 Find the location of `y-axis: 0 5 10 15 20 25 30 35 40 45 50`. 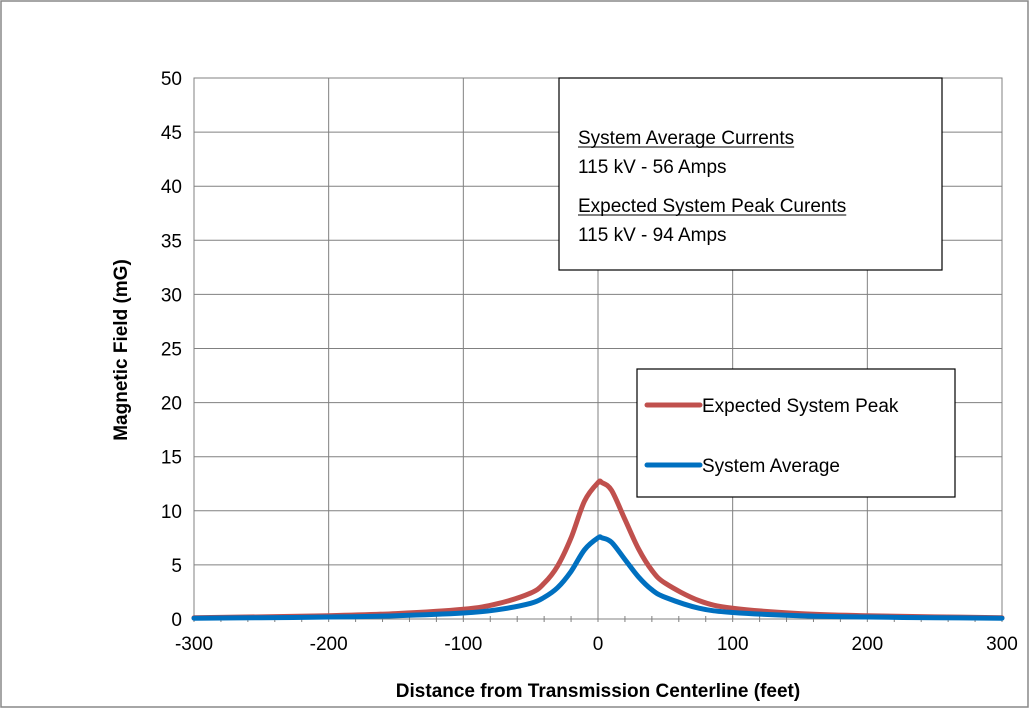

y-axis: 0 5 10 15 20 25 30 35 40 45 50 is located at coordinates (171, 350).